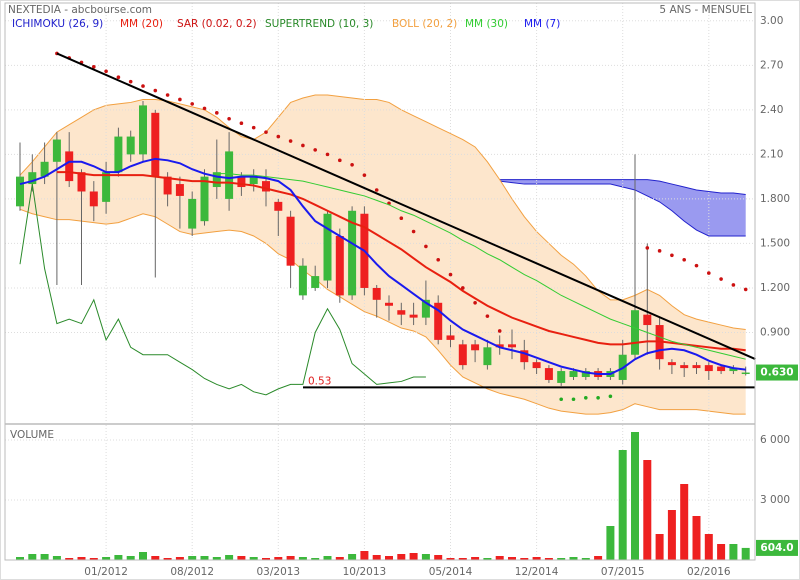 This screenshot has width=800, height=580. I want to click on last-volume-box, so click(777, 547).